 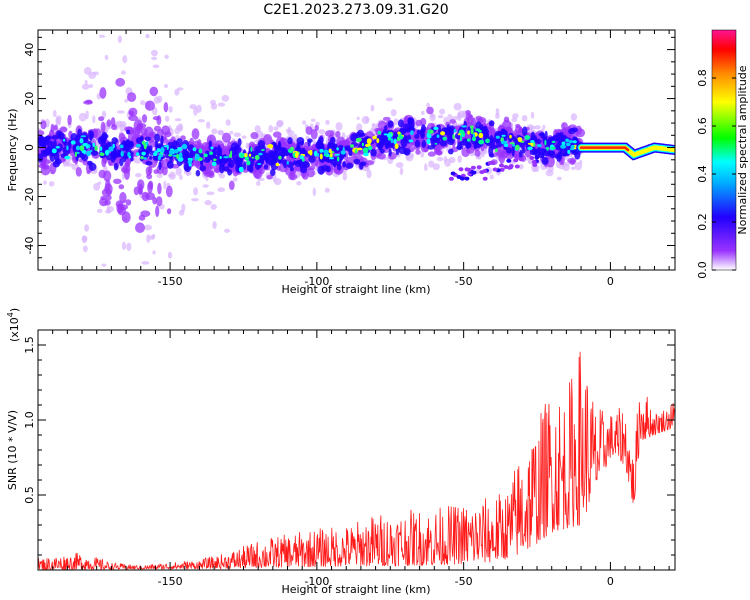 What do you see at coordinates (742, 149) in the screenshot?
I see `colorbar-label: Normalized spectral amplitude` at bounding box center [742, 149].